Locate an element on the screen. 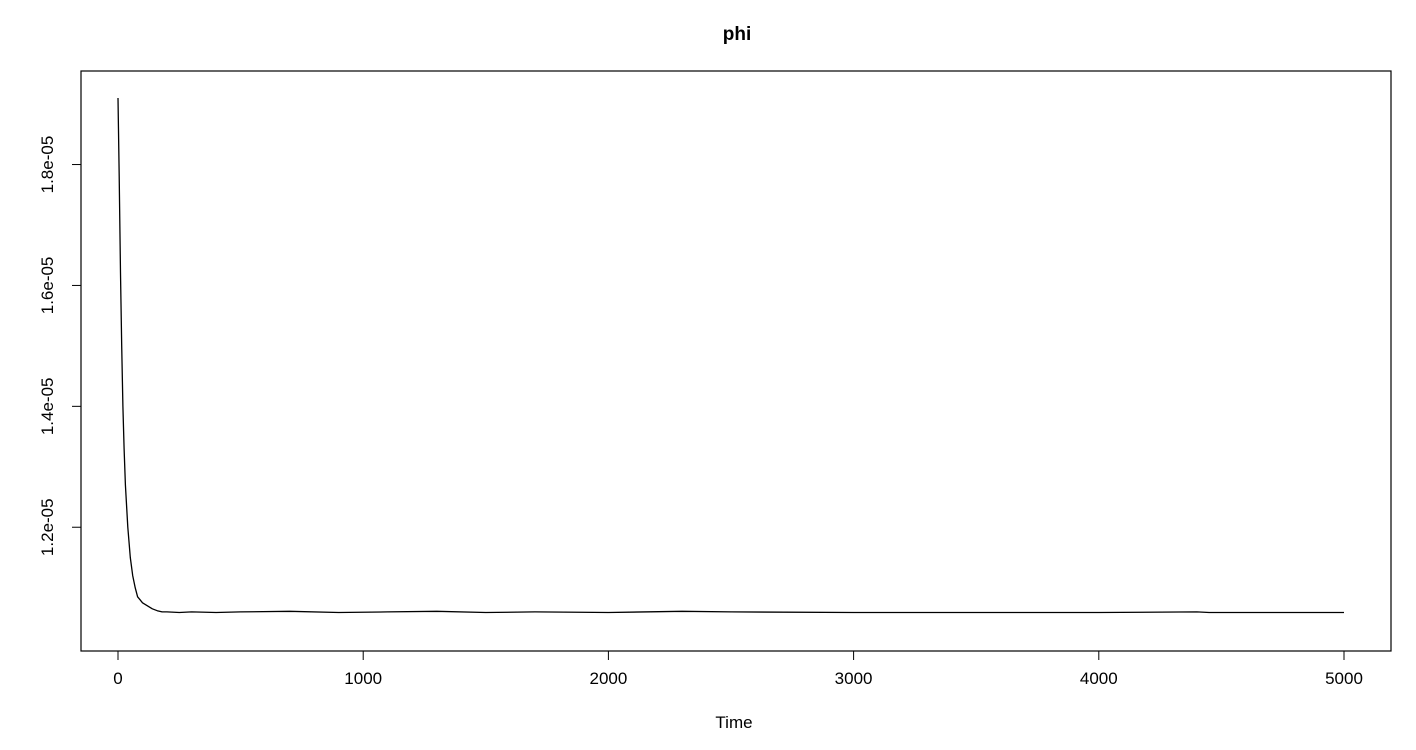 The width and height of the screenshot is (1416, 750). x-tick-label: 4000 is located at coordinates (1099, 678).